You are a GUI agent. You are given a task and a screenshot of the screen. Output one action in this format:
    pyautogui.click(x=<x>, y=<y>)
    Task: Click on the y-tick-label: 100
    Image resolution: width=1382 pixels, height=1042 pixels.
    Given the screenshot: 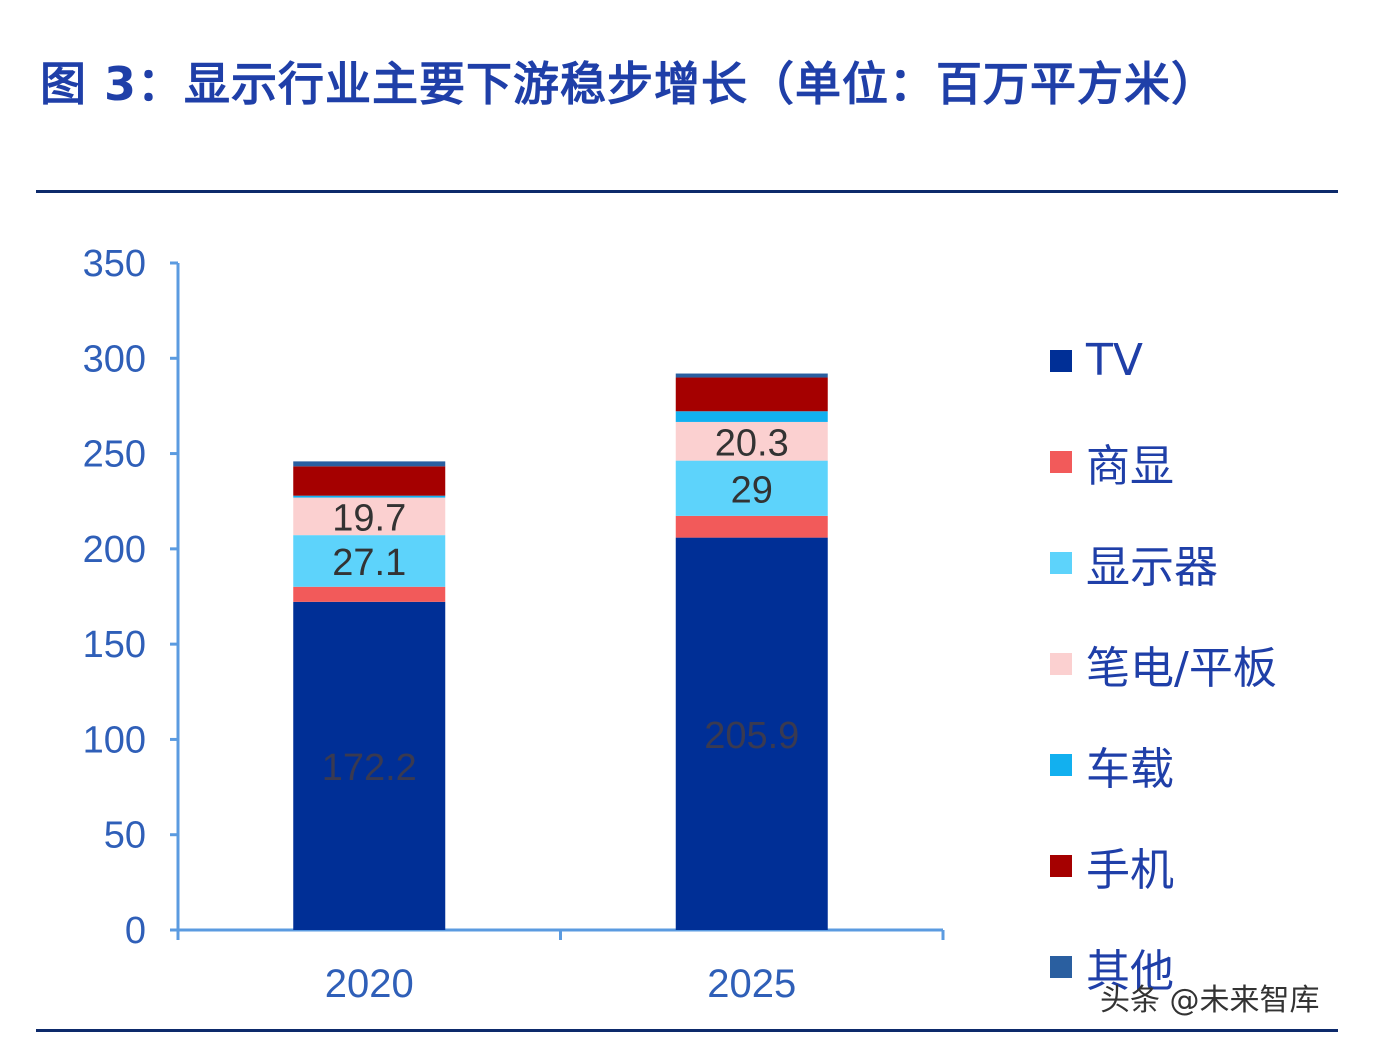 What is the action you would take?
    pyautogui.click(x=114, y=740)
    